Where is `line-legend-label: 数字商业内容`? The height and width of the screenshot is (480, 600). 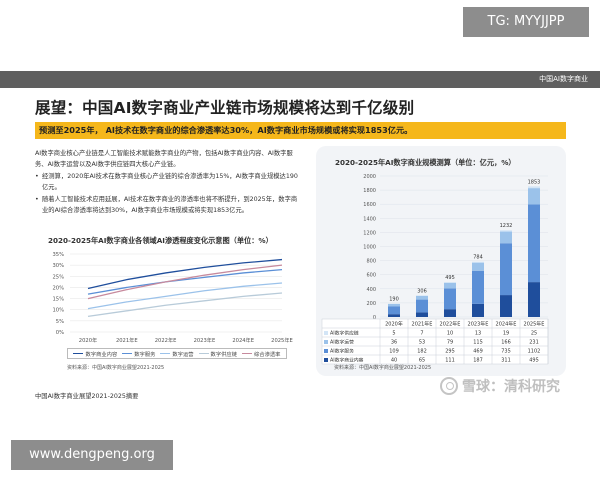
line-legend-label: 数字商业内容 is located at coordinates (101, 354).